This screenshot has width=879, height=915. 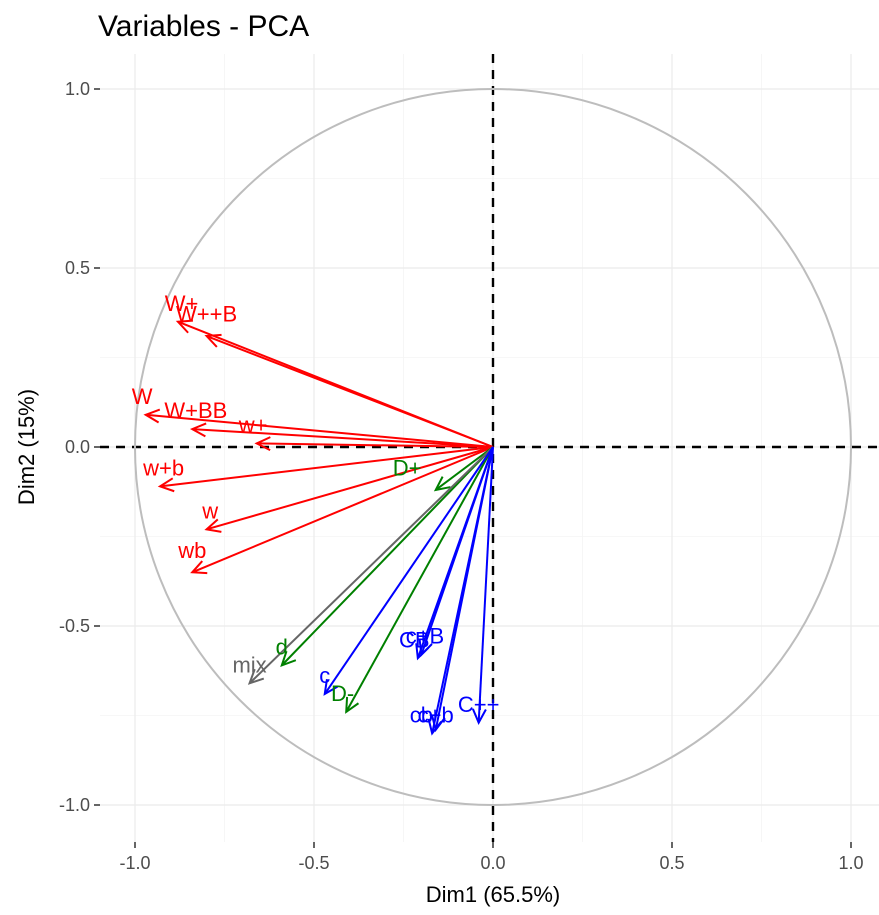 I want to click on variable-label: c, so click(x=324, y=675).